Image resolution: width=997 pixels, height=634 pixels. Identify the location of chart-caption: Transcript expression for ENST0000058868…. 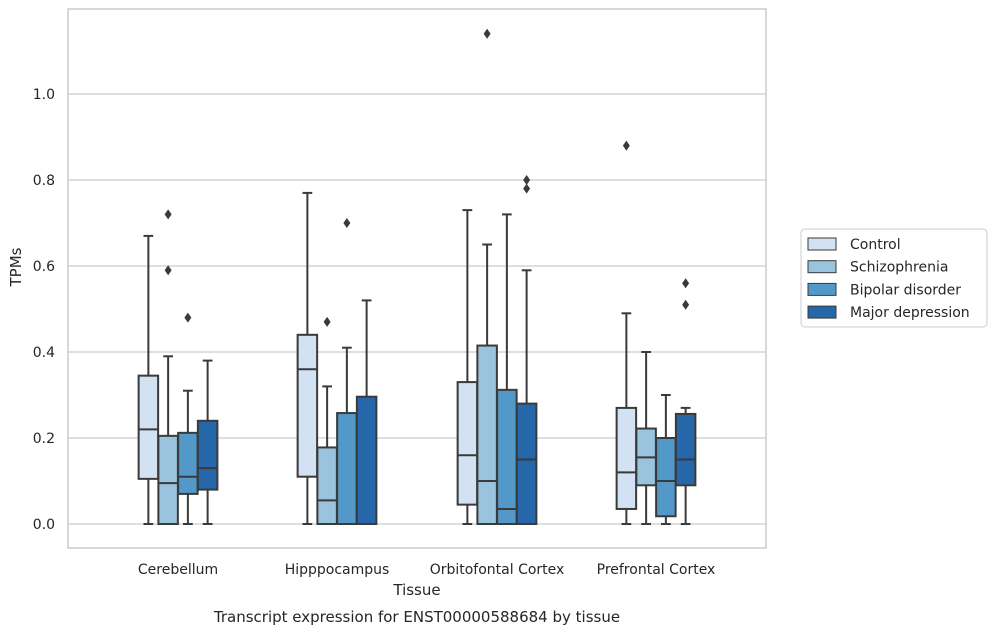
(416, 617).